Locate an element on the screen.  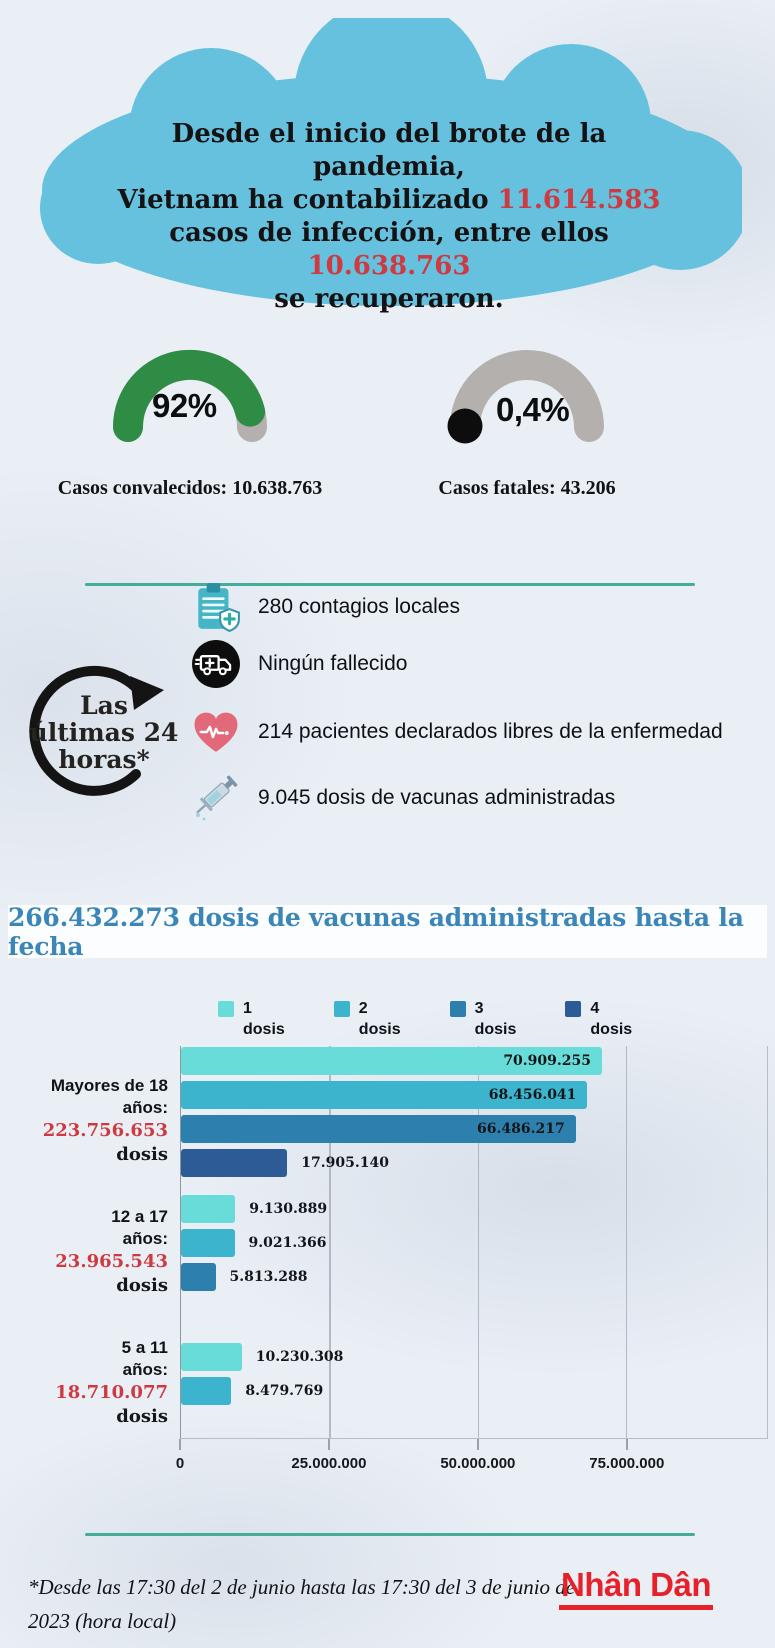
bar-2-dosis: 8.479.769 is located at coordinates (252, 1390).